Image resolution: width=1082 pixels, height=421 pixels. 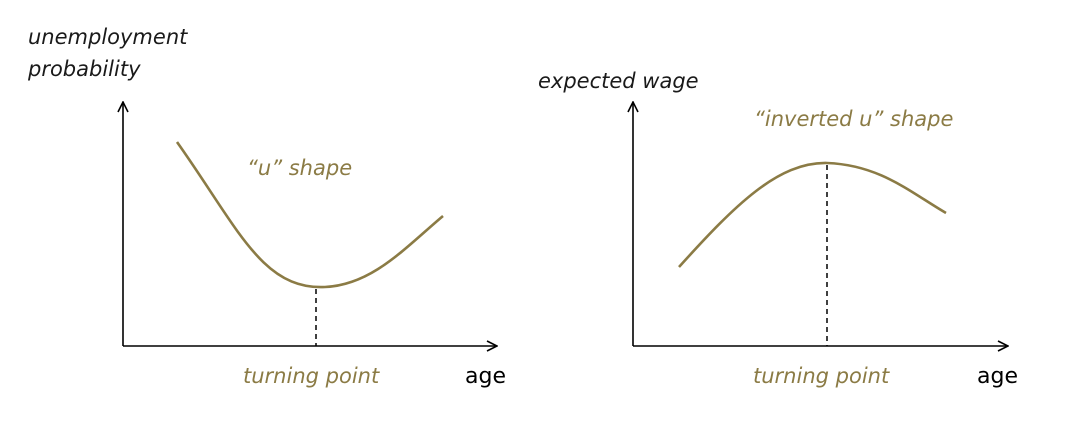 What do you see at coordinates (997, 376) in the screenshot?
I see `right-xlabel: age` at bounding box center [997, 376].